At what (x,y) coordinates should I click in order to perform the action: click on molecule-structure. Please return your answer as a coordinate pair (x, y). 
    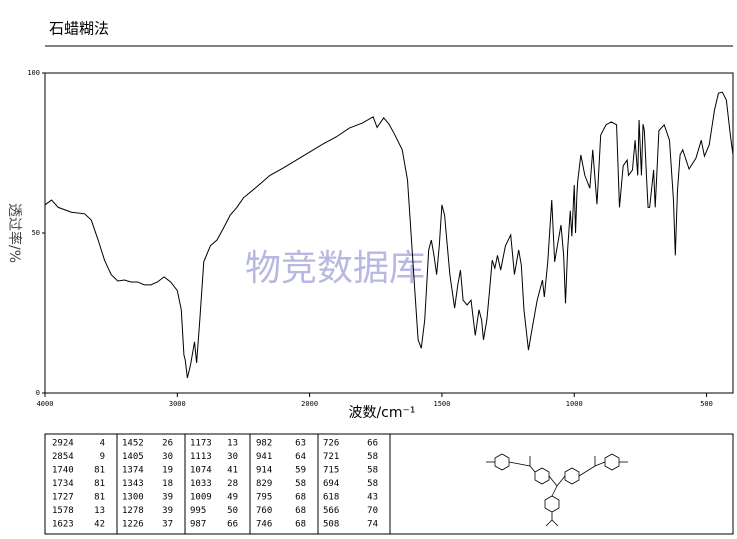
    Looking at the image, I should click on (557, 490).